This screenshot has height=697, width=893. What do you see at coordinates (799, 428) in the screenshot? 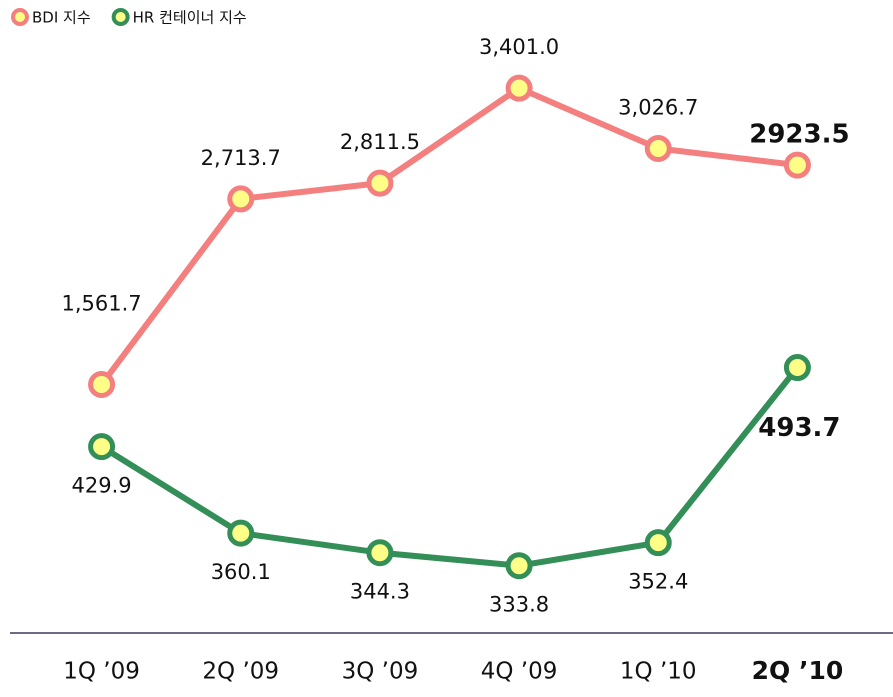
I see `data-label: 493.7` at bounding box center [799, 428].